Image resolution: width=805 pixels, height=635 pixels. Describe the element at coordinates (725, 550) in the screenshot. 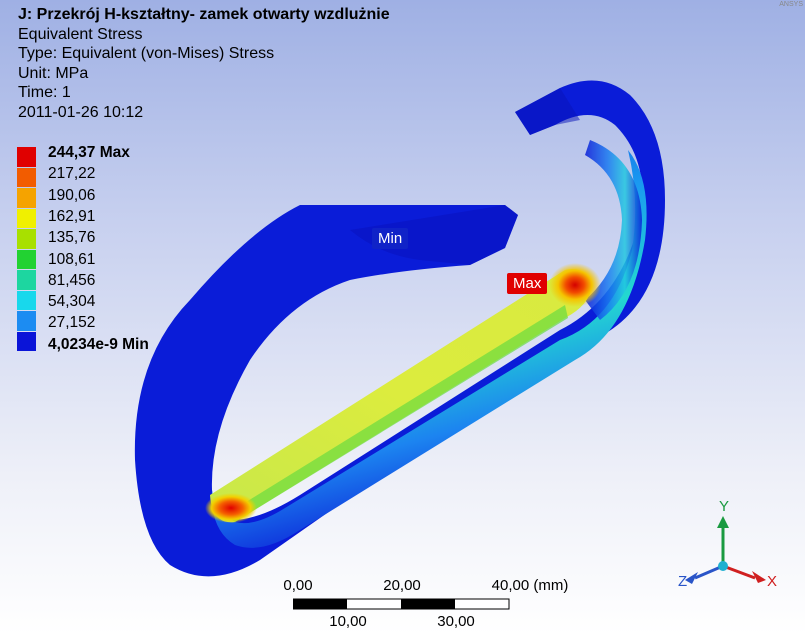

I see `triad-axes` at that location.